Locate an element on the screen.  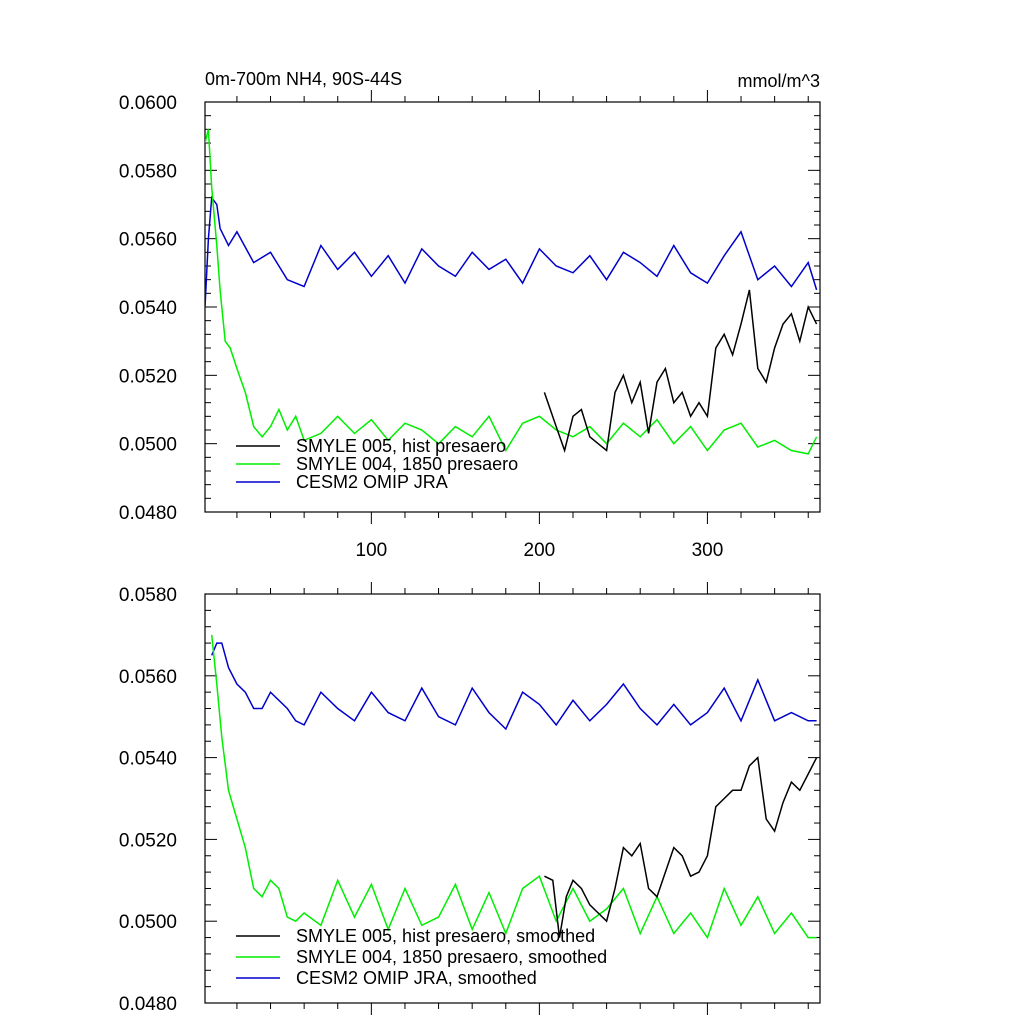
x-tick-label: 300 is located at coordinates (708, 550).